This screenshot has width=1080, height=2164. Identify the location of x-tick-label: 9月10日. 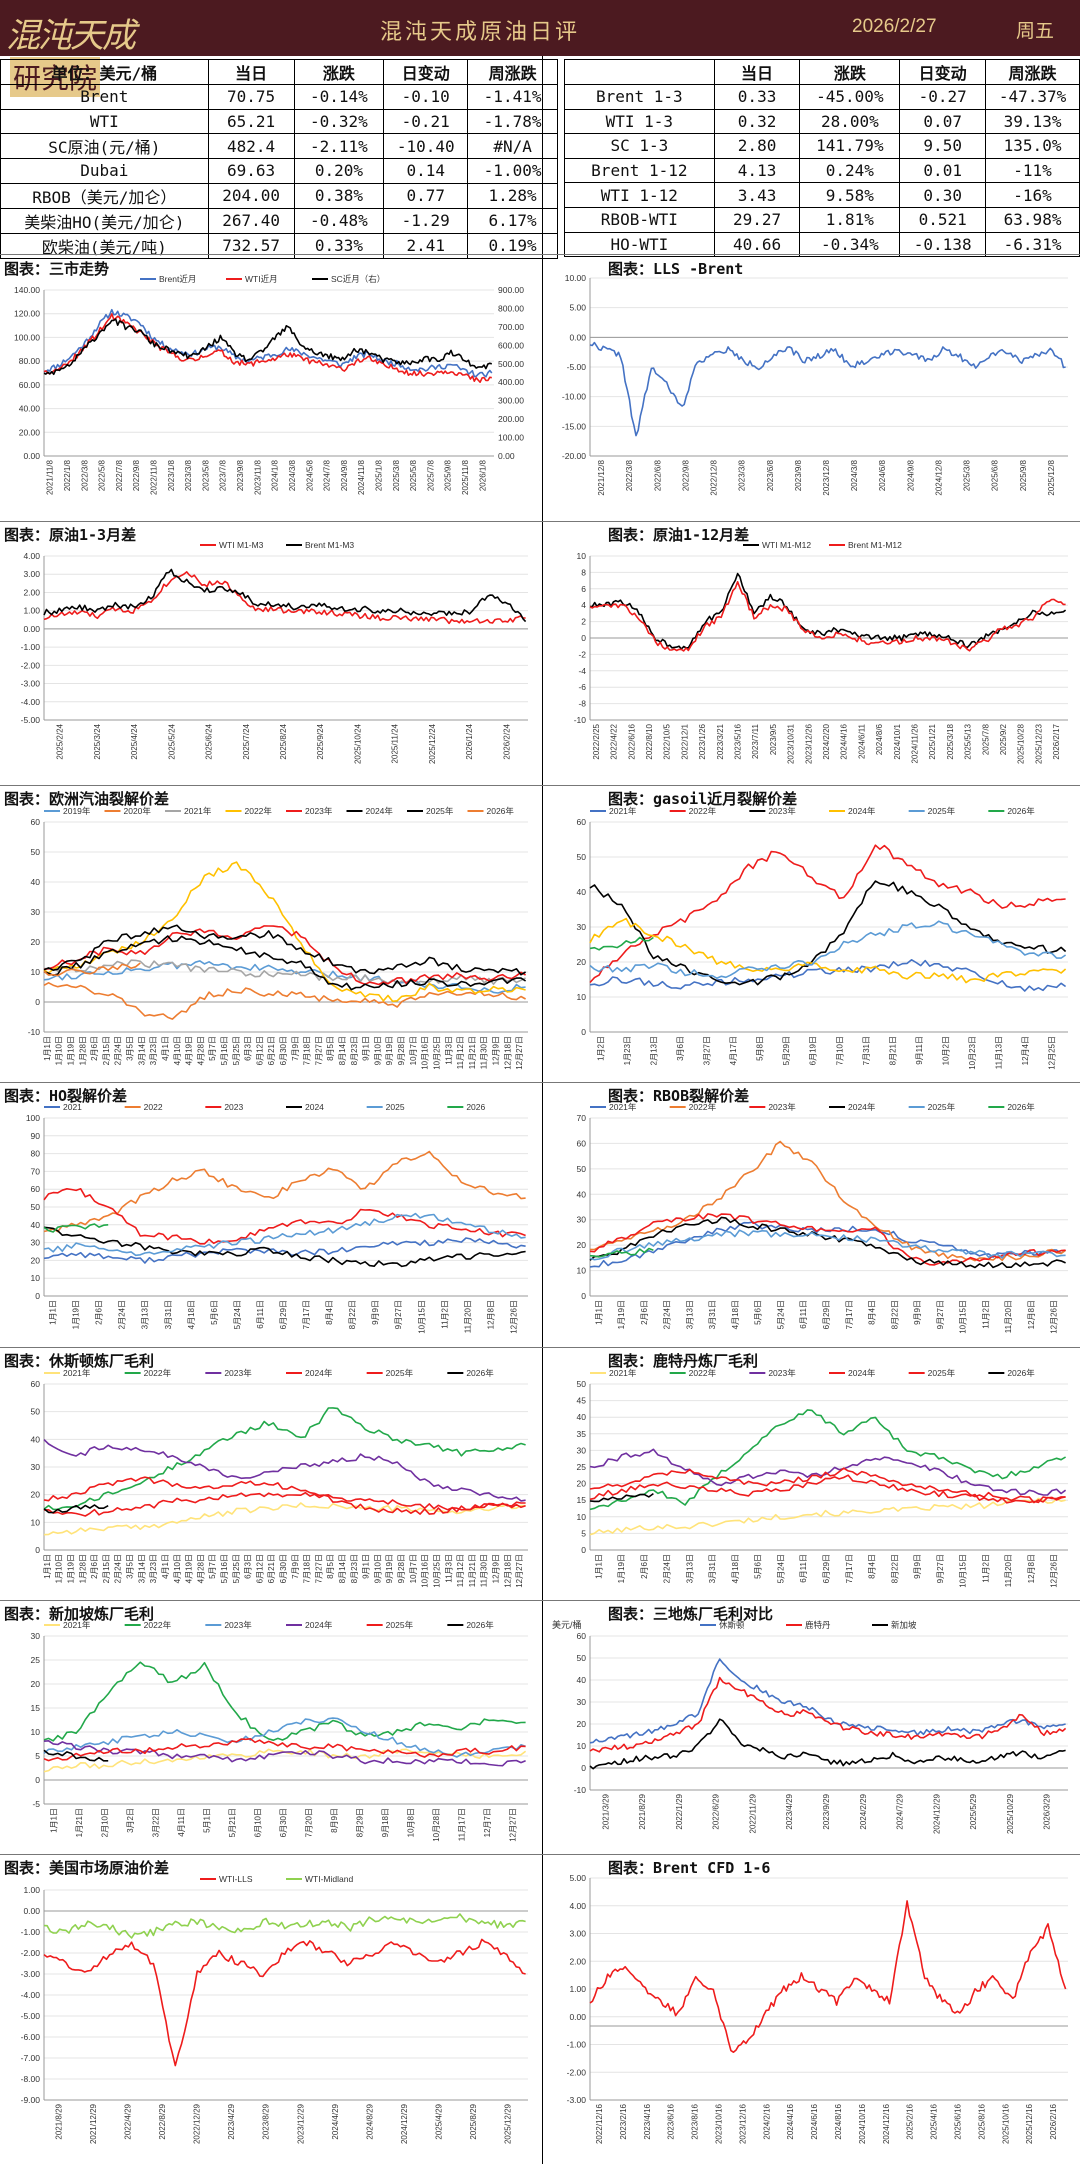
(377, 1568).